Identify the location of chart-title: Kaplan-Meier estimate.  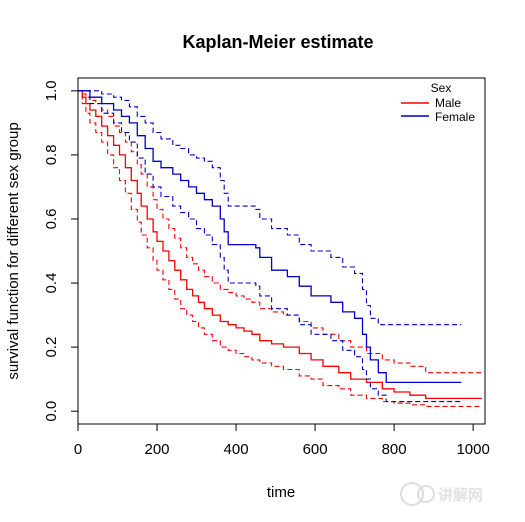
(277, 42).